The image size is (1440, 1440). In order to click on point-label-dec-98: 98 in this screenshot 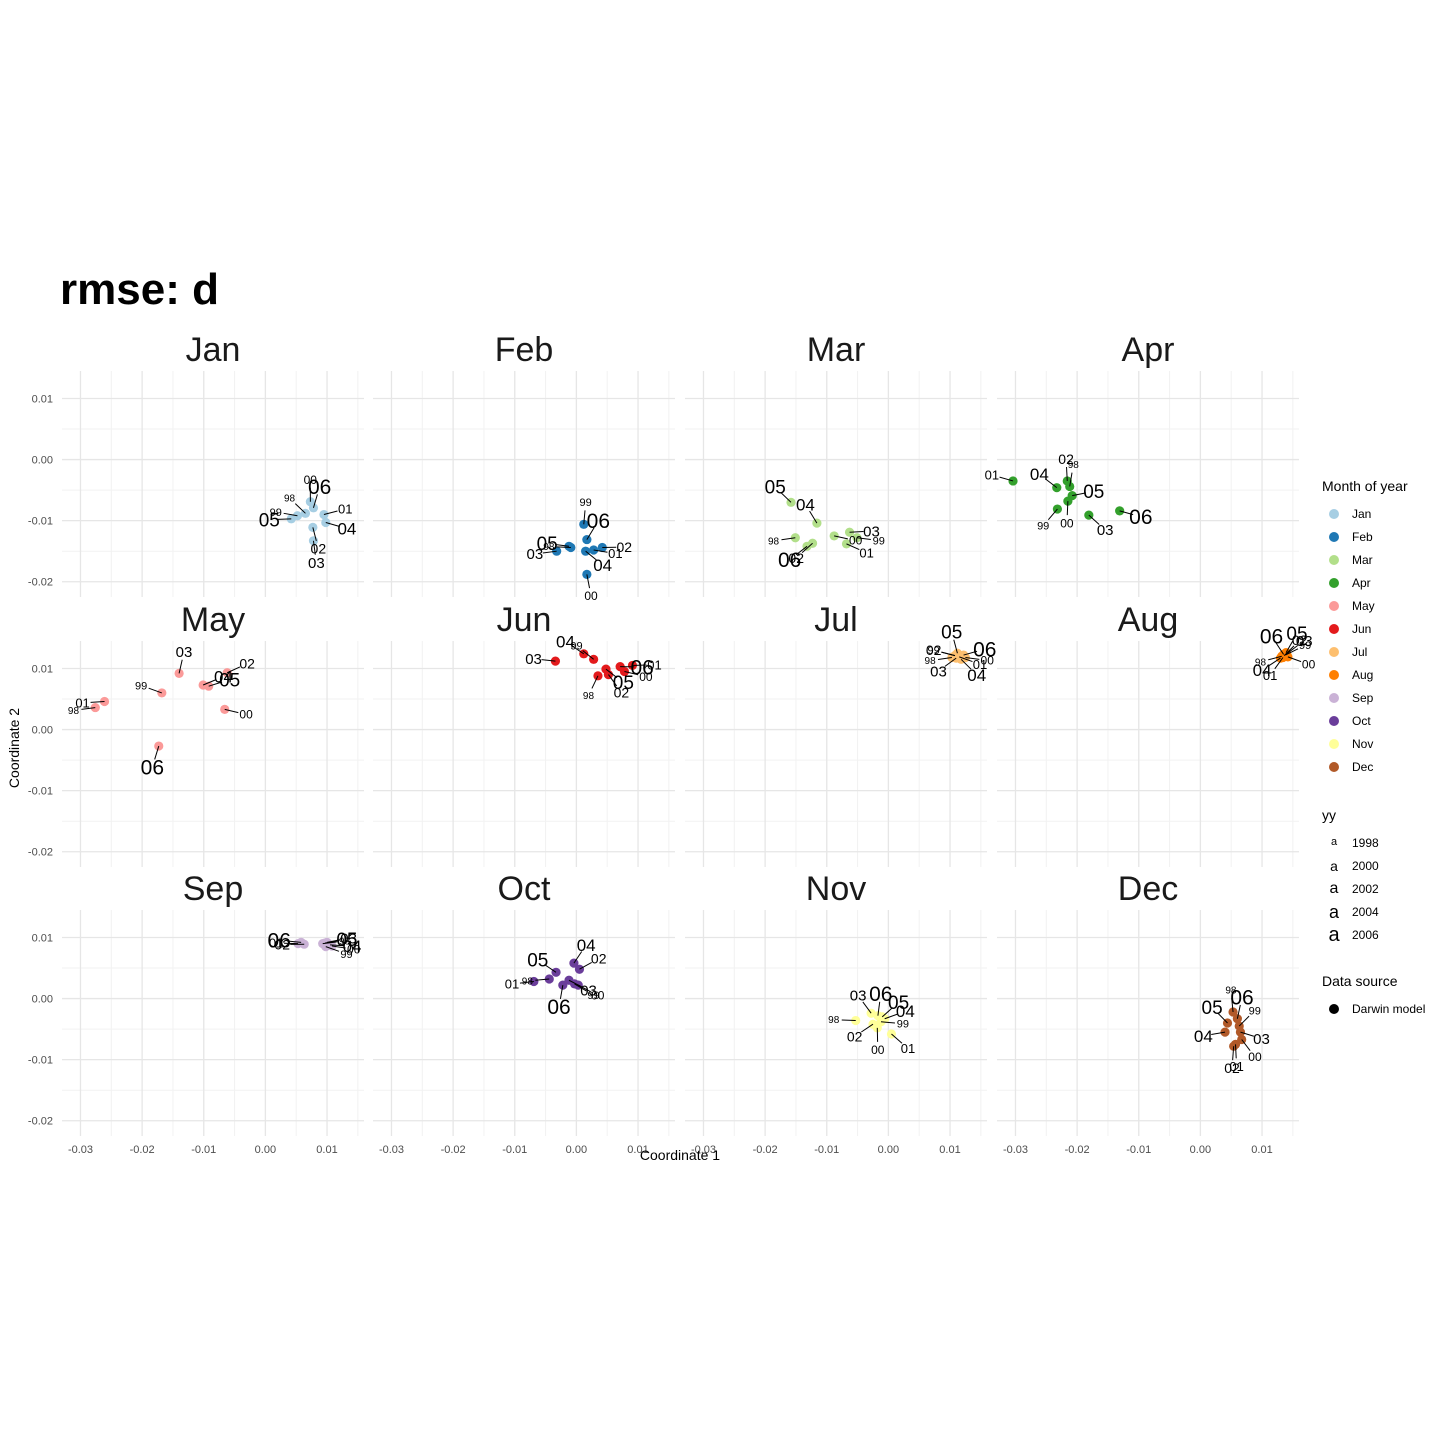, I will do `click(1231, 991)`.